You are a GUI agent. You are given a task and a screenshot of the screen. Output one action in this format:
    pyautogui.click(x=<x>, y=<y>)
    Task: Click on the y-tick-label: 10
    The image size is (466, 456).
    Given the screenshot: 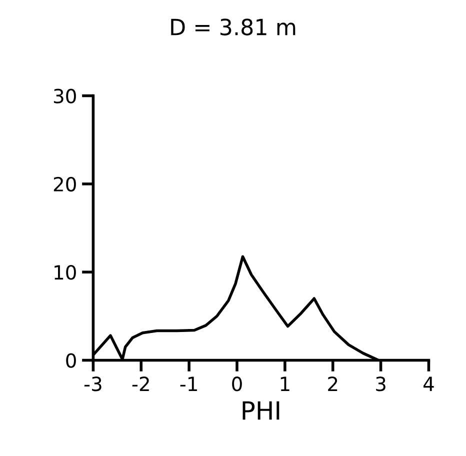 What is the action you would take?
    pyautogui.click(x=65, y=272)
    